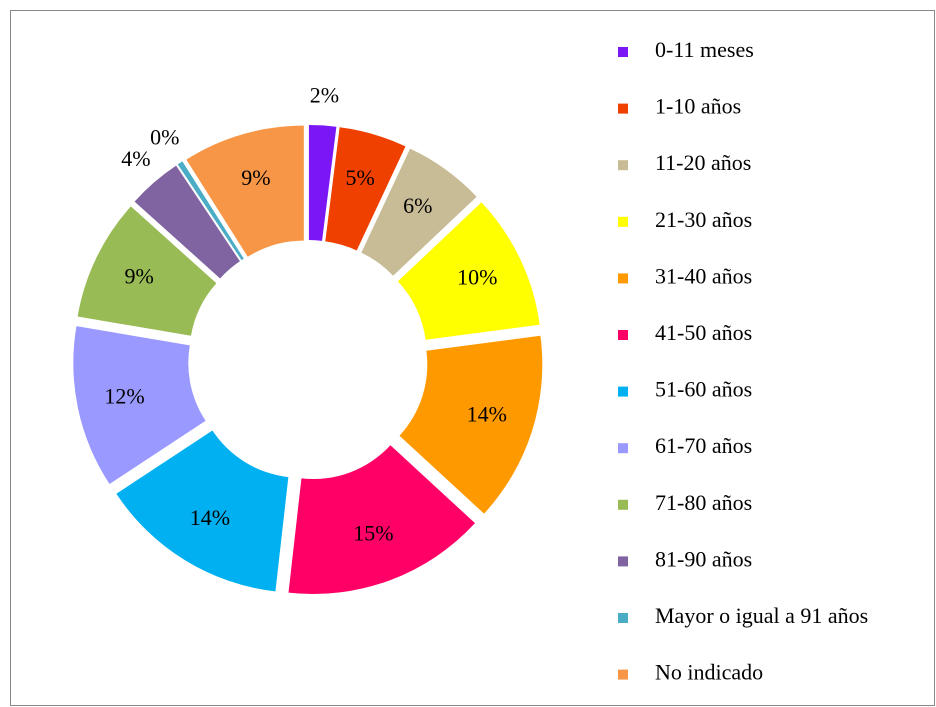  What do you see at coordinates (703, 332) in the screenshot?
I see `legend-label: 41-50 años` at bounding box center [703, 332].